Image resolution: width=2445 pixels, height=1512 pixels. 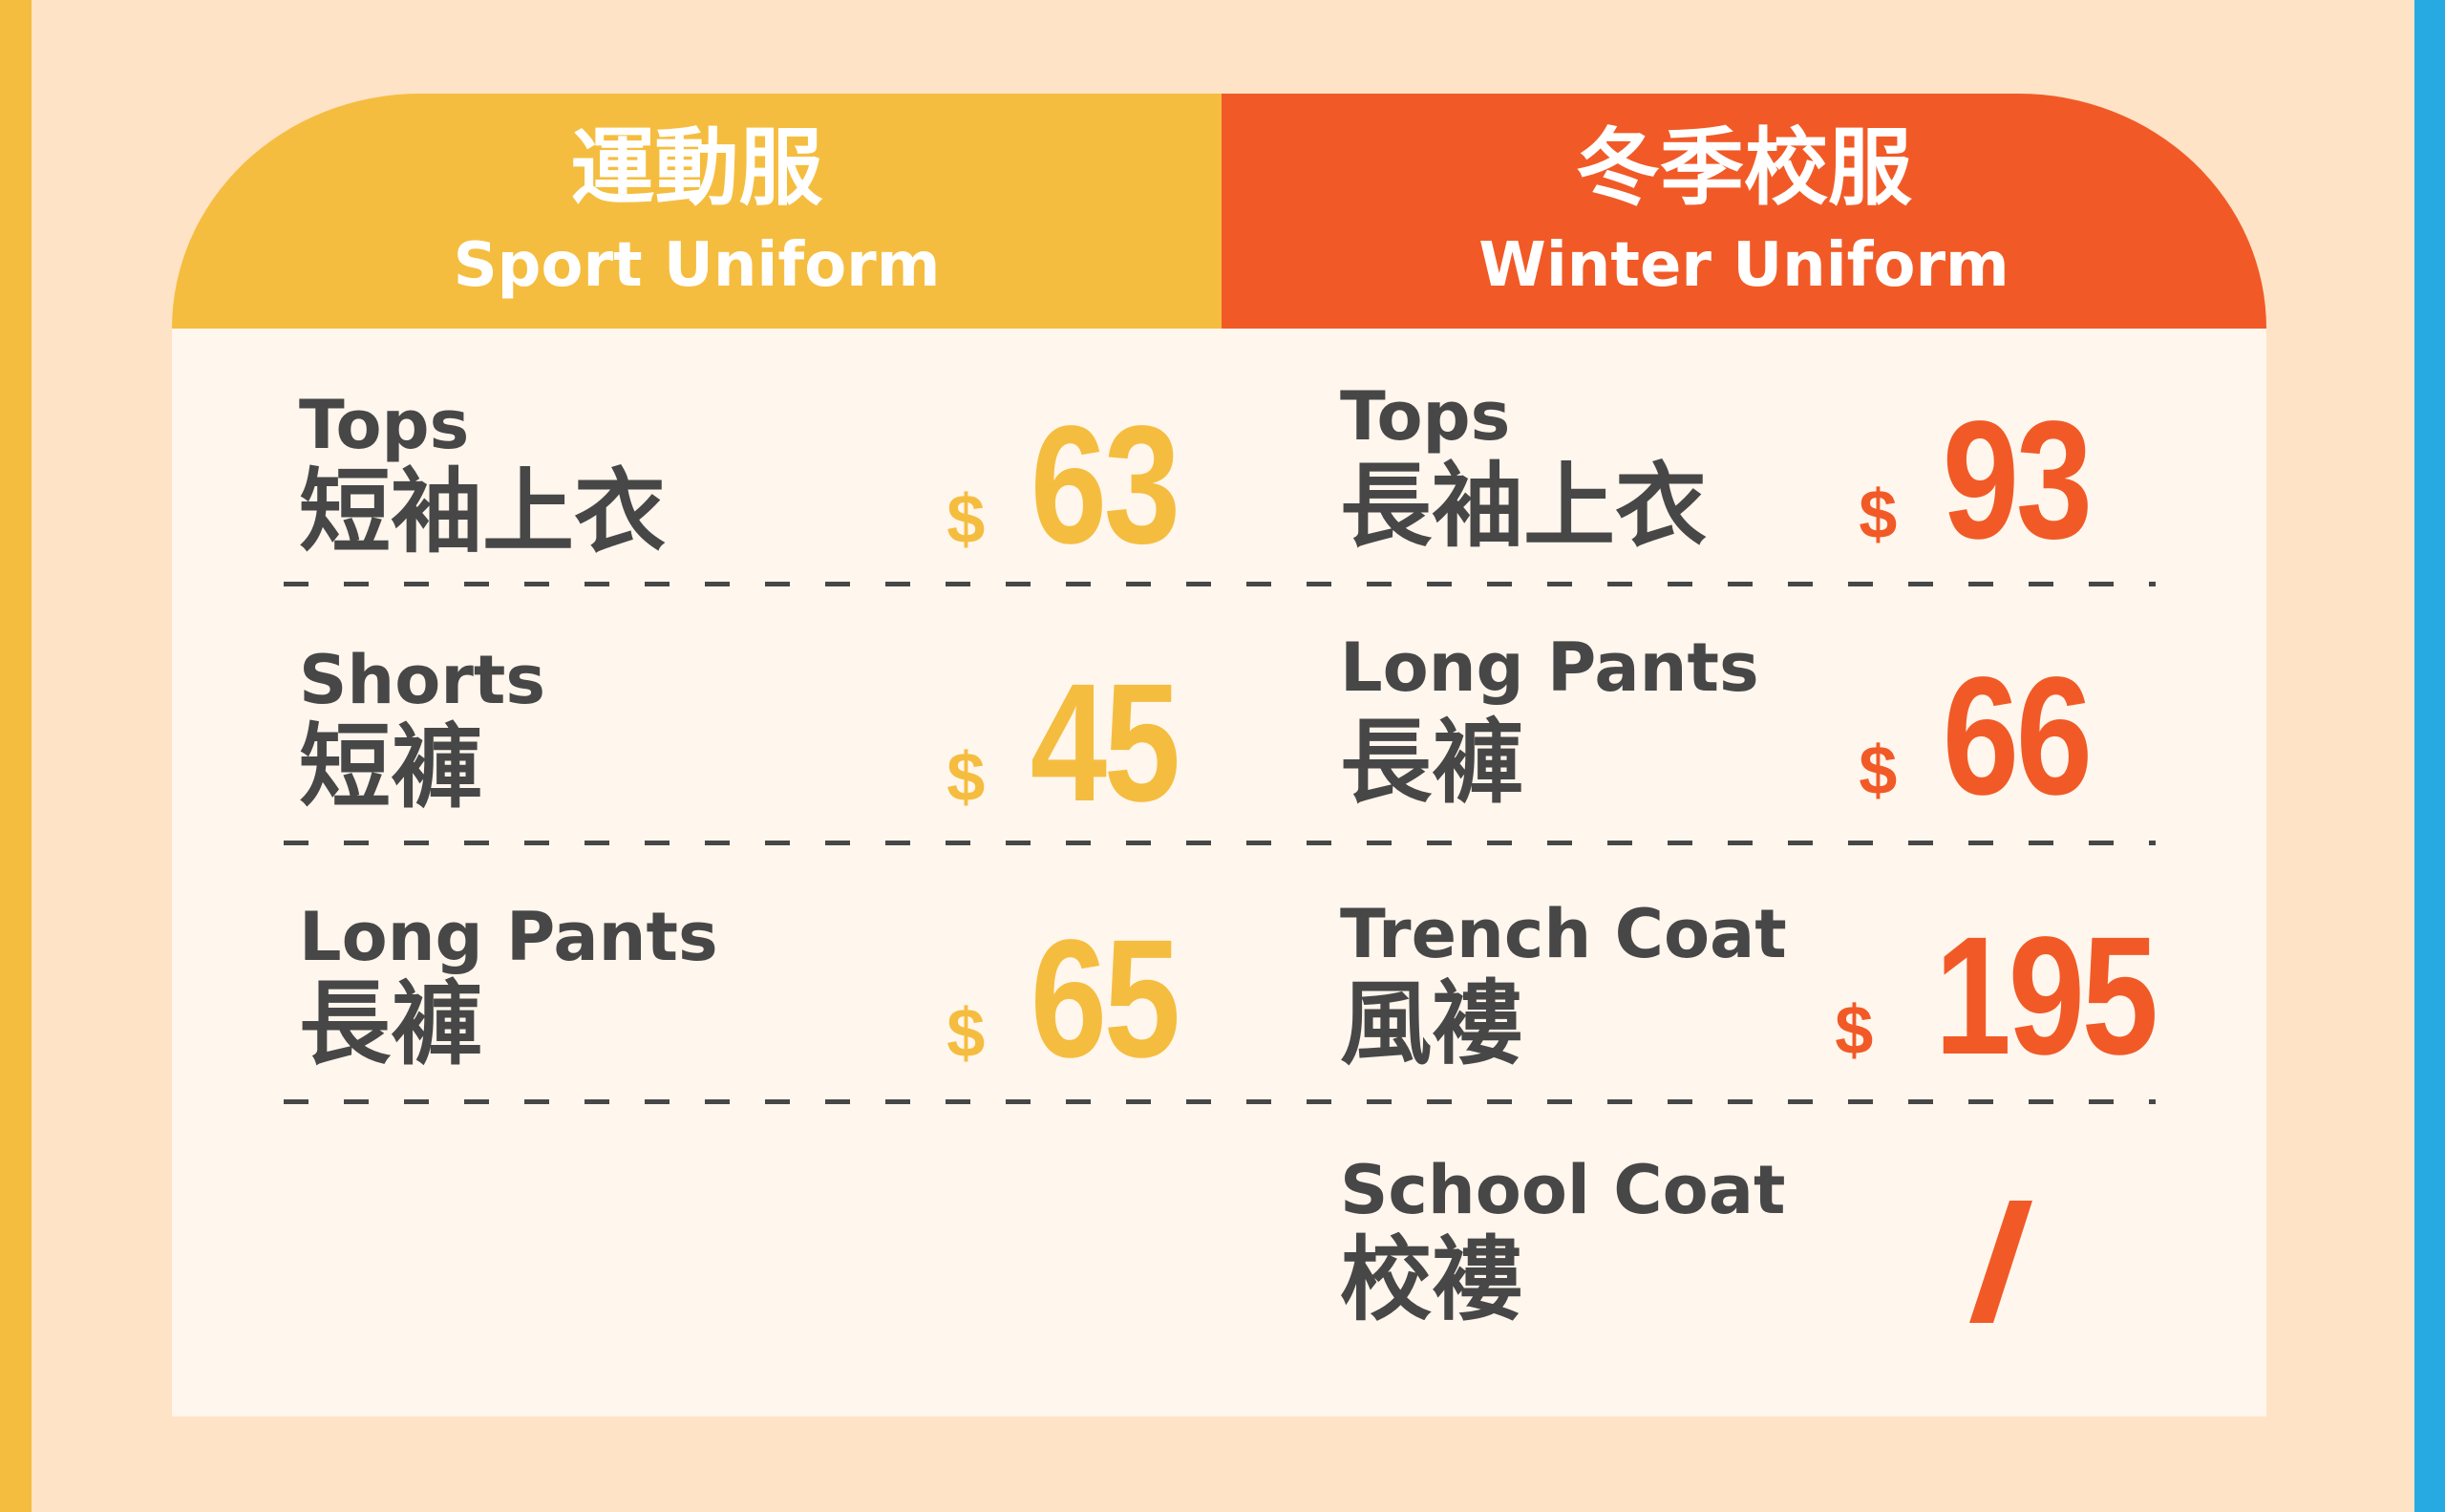 What do you see at coordinates (1426, 416) in the screenshot?
I see `winter-item-name-en: Tops` at bounding box center [1426, 416].